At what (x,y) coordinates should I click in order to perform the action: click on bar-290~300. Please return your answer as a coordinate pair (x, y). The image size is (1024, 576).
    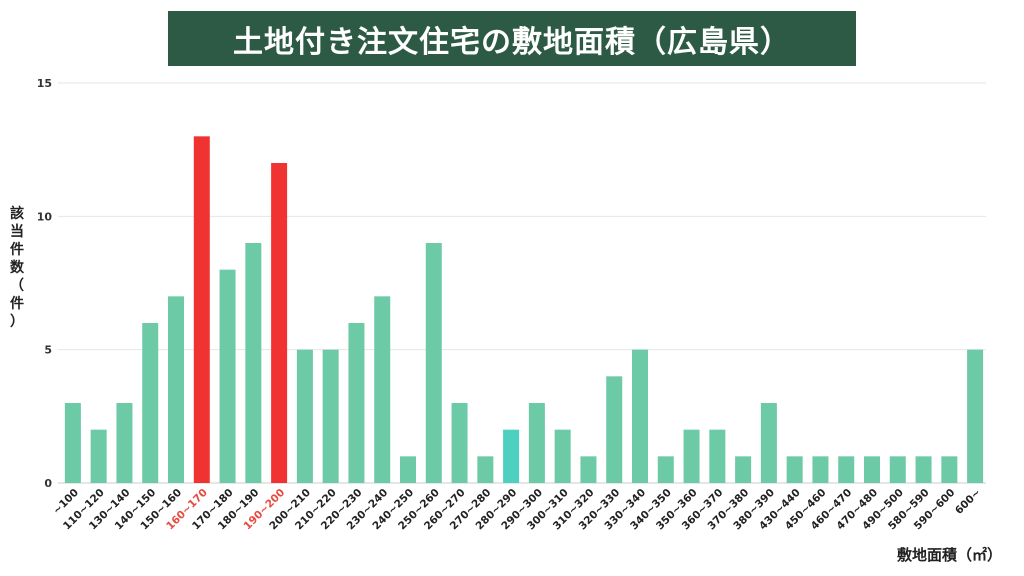
    Looking at the image, I should click on (536, 443).